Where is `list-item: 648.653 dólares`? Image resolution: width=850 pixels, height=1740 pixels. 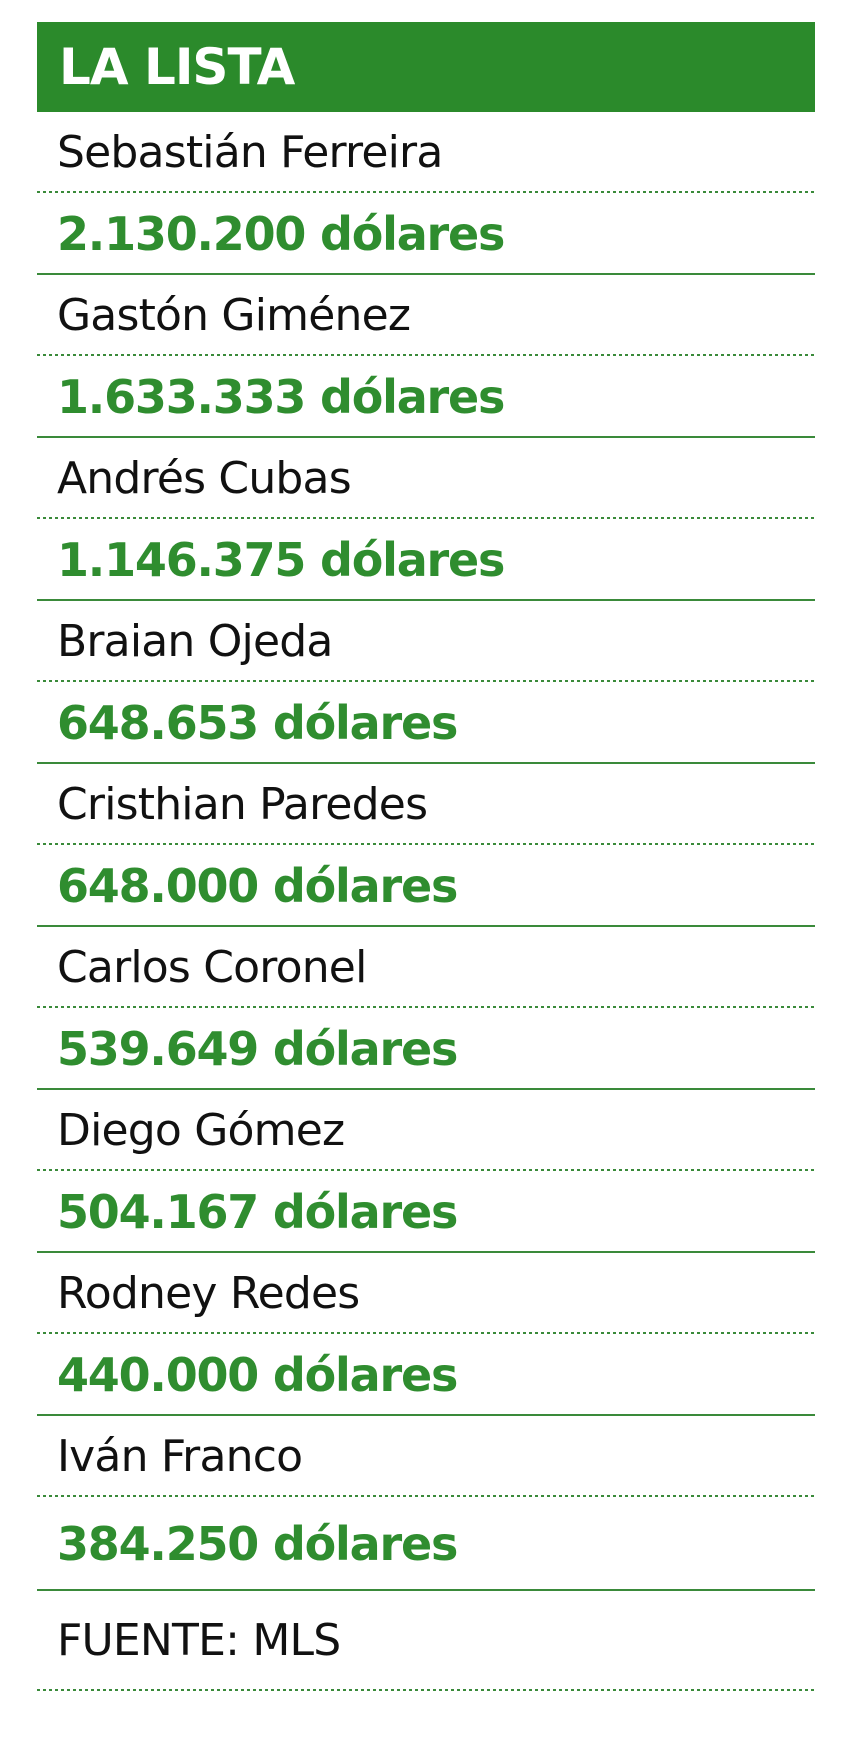 list-item: 648.653 dólares is located at coordinates (426, 723).